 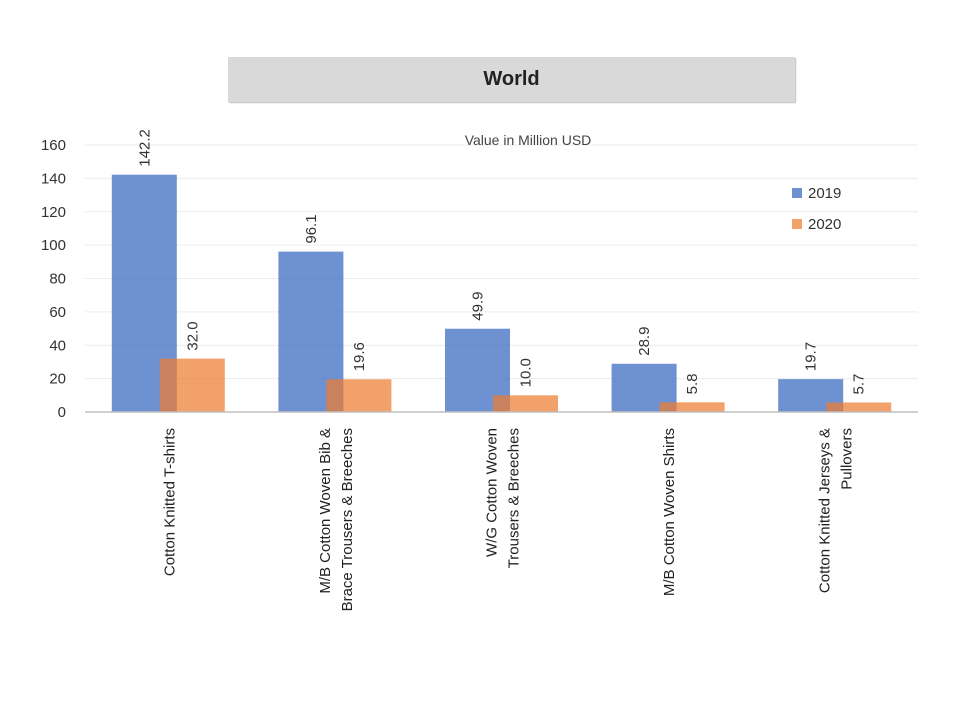 I want to click on y-axis: 0 20 40 60 80 100 120 140 160, so click(x=53, y=279).